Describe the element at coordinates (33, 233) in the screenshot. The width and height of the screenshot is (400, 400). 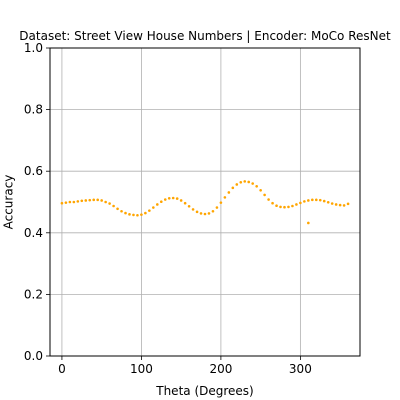
I see `y-tick-label: 0.4` at that location.